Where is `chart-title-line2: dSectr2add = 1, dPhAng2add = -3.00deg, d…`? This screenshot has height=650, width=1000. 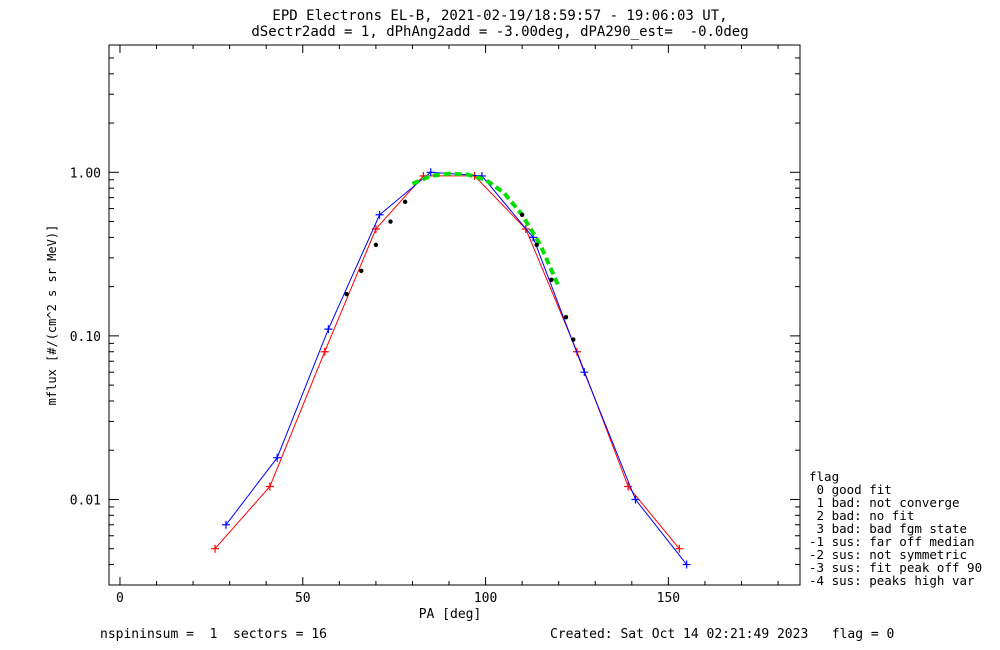 chart-title-line2: dSectr2add = 1, dPhAng2add = -3.00deg, d… is located at coordinates (500, 32).